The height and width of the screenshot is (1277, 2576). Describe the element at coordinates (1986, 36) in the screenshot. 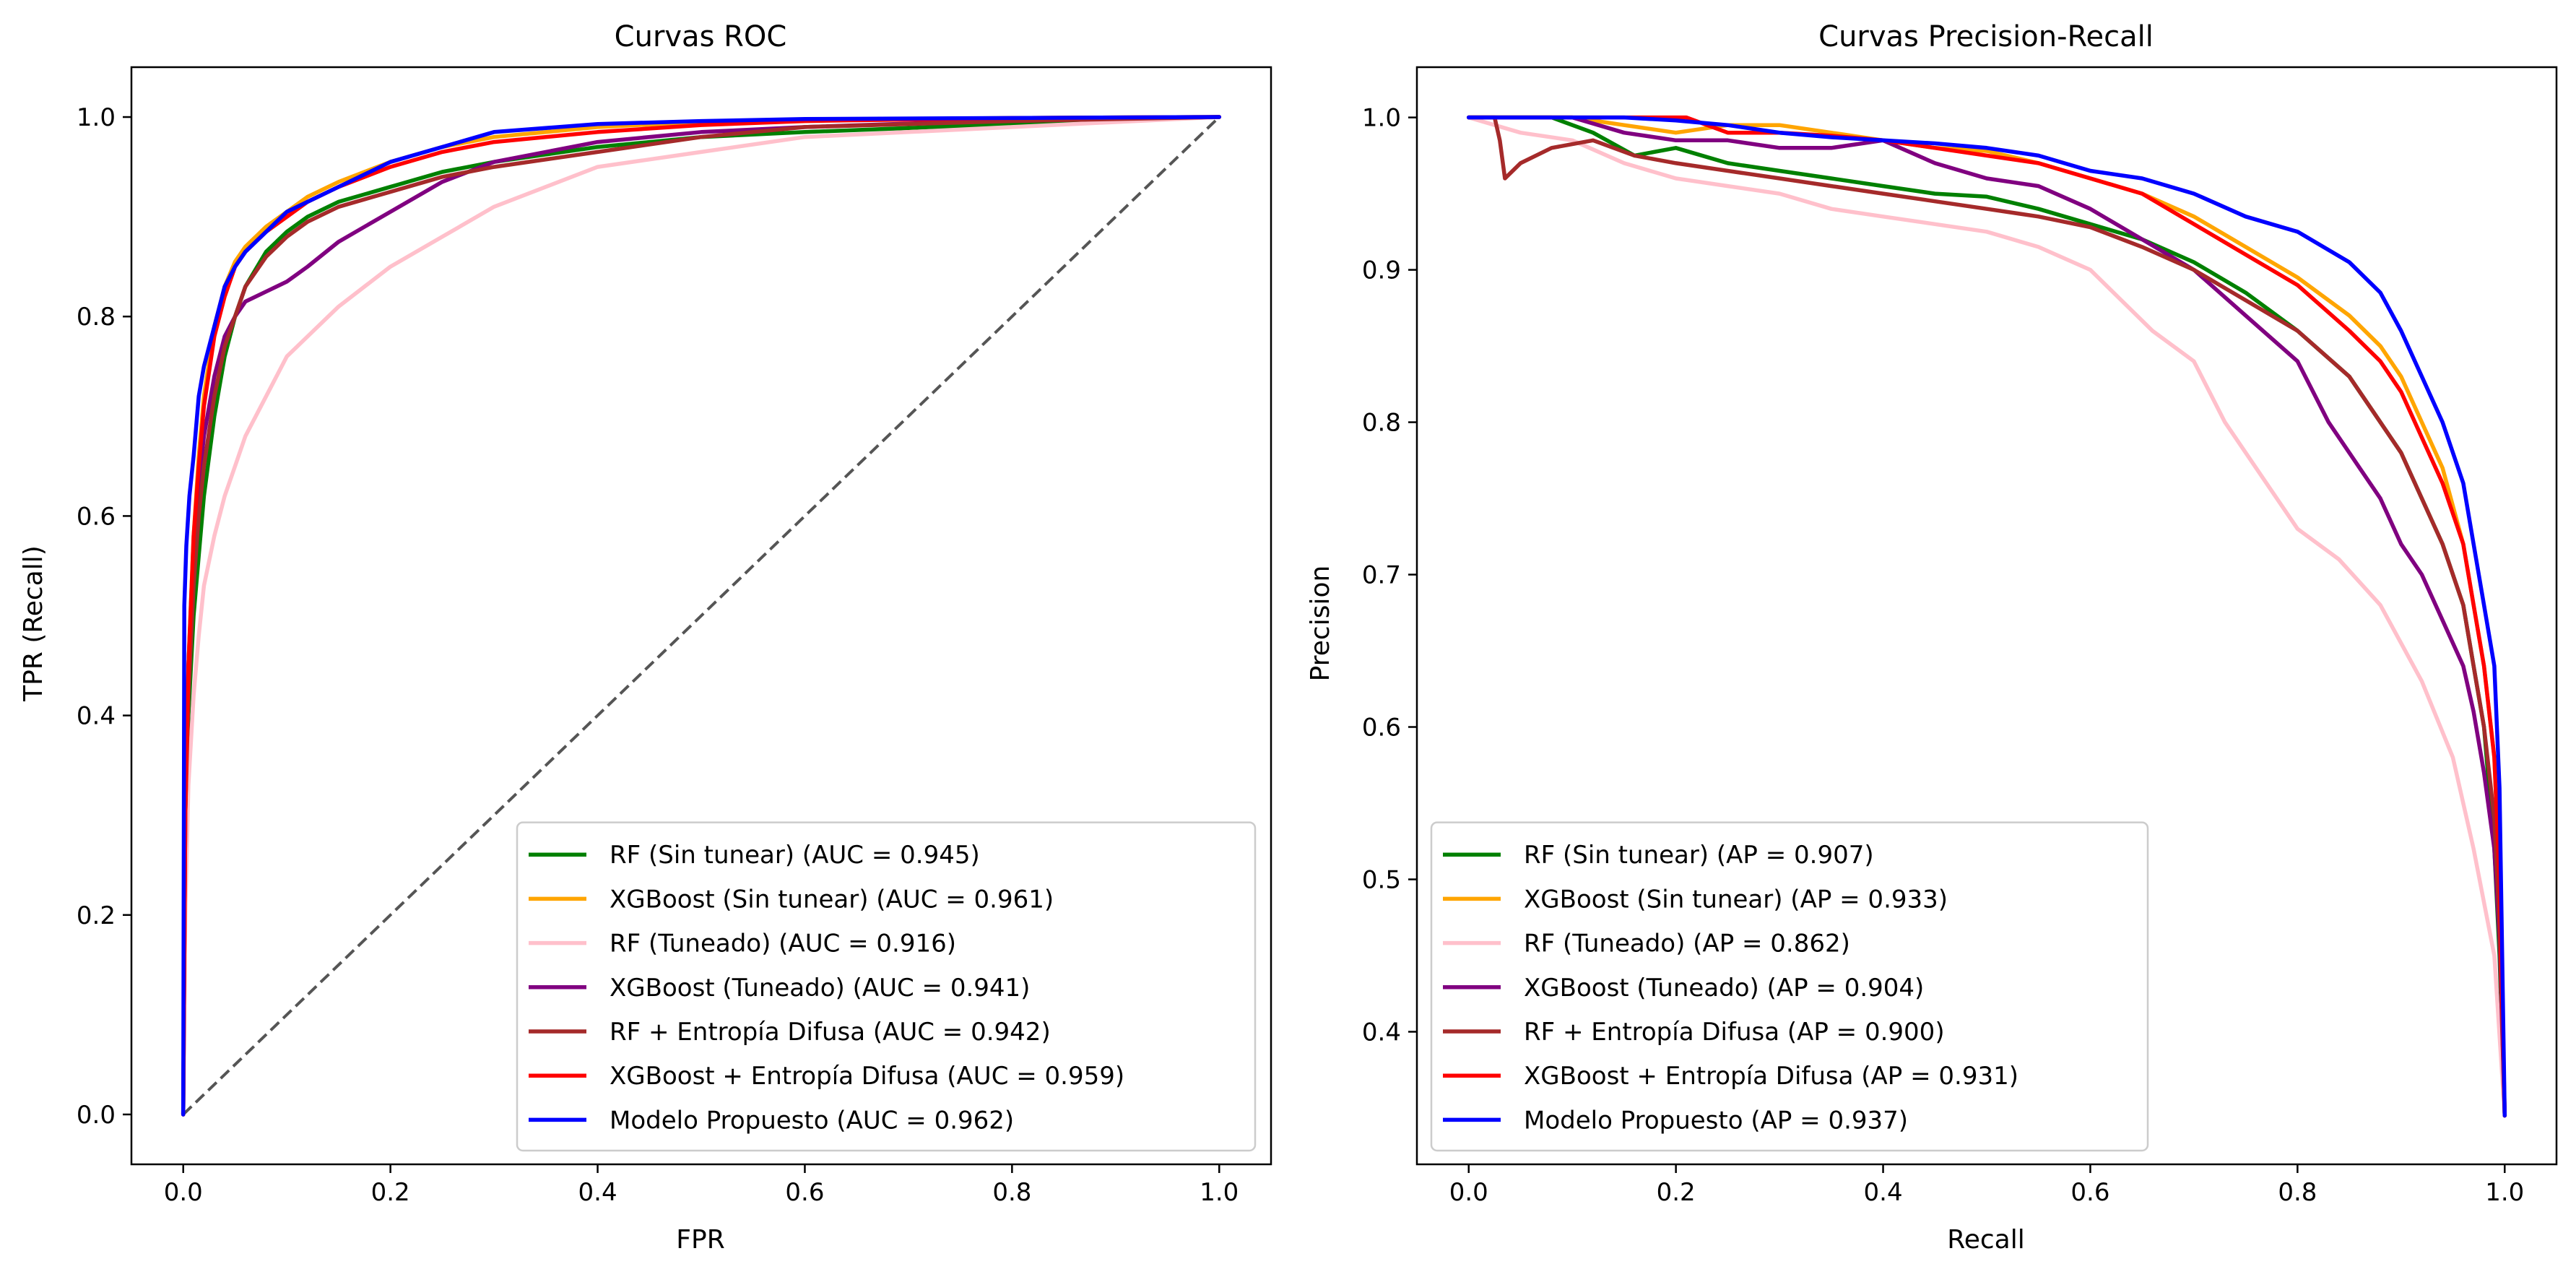

I see `pr-title: Curvas Precision-Recall` at that location.